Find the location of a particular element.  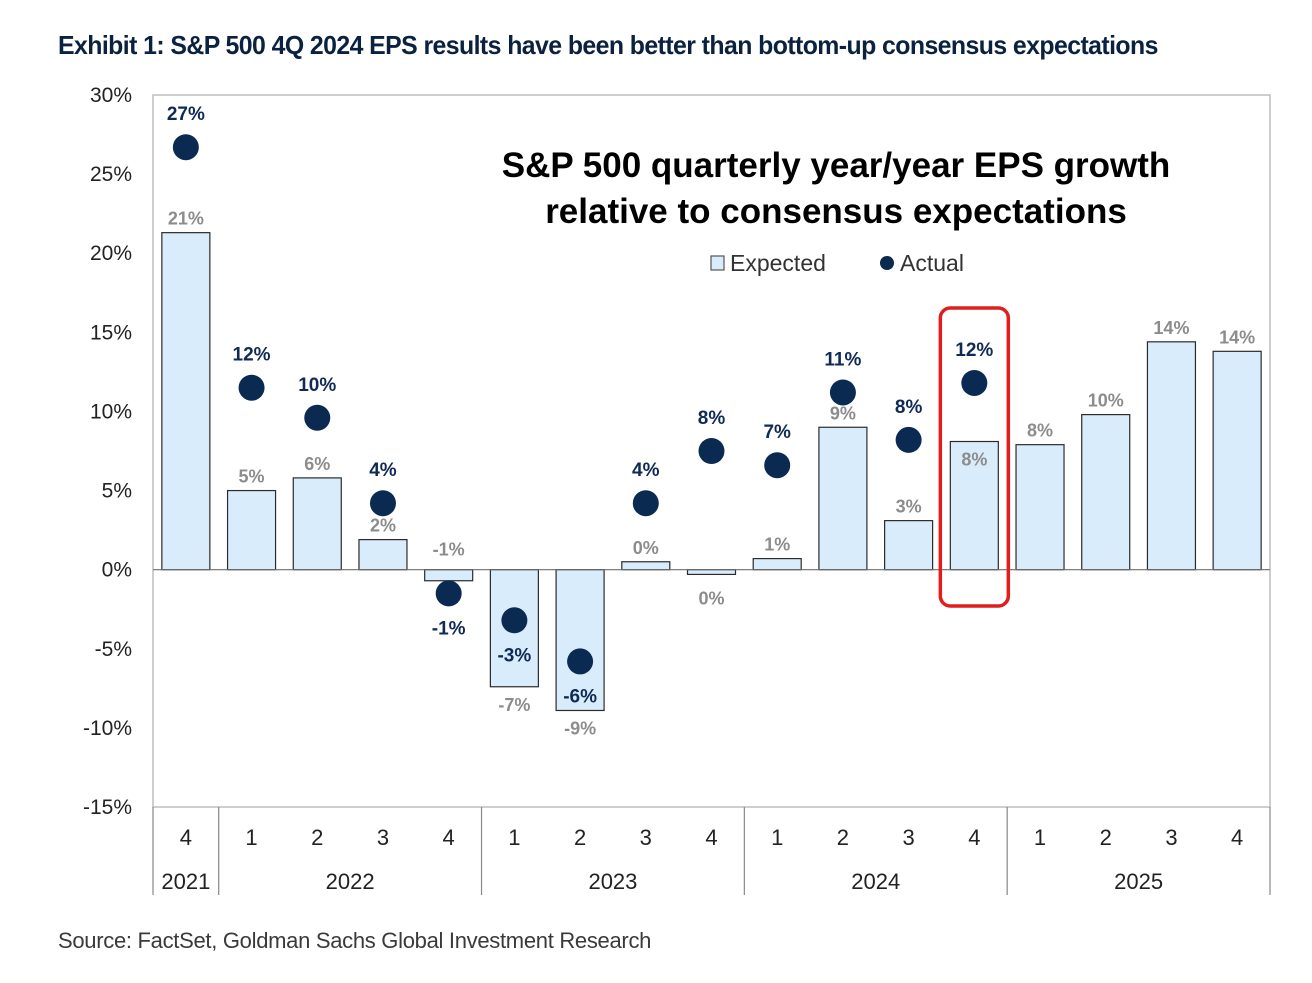

actual-label: 7% is located at coordinates (777, 432).